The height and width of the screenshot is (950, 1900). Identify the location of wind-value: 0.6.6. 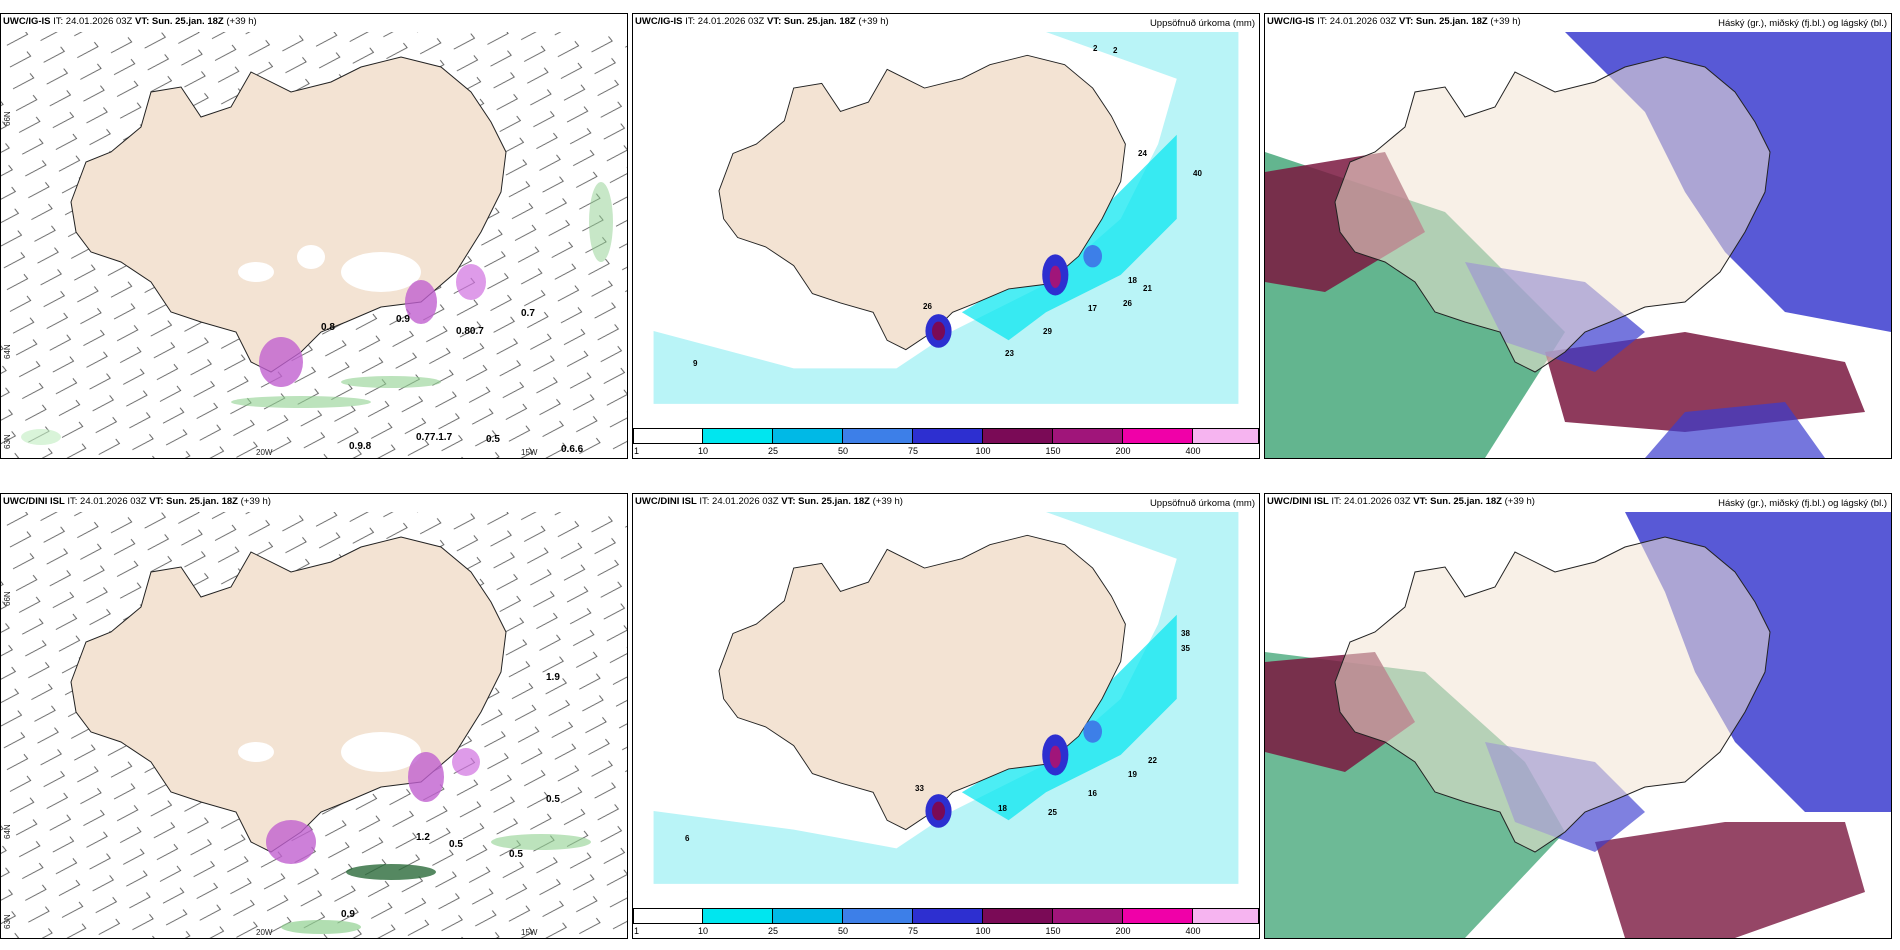
(572, 449).